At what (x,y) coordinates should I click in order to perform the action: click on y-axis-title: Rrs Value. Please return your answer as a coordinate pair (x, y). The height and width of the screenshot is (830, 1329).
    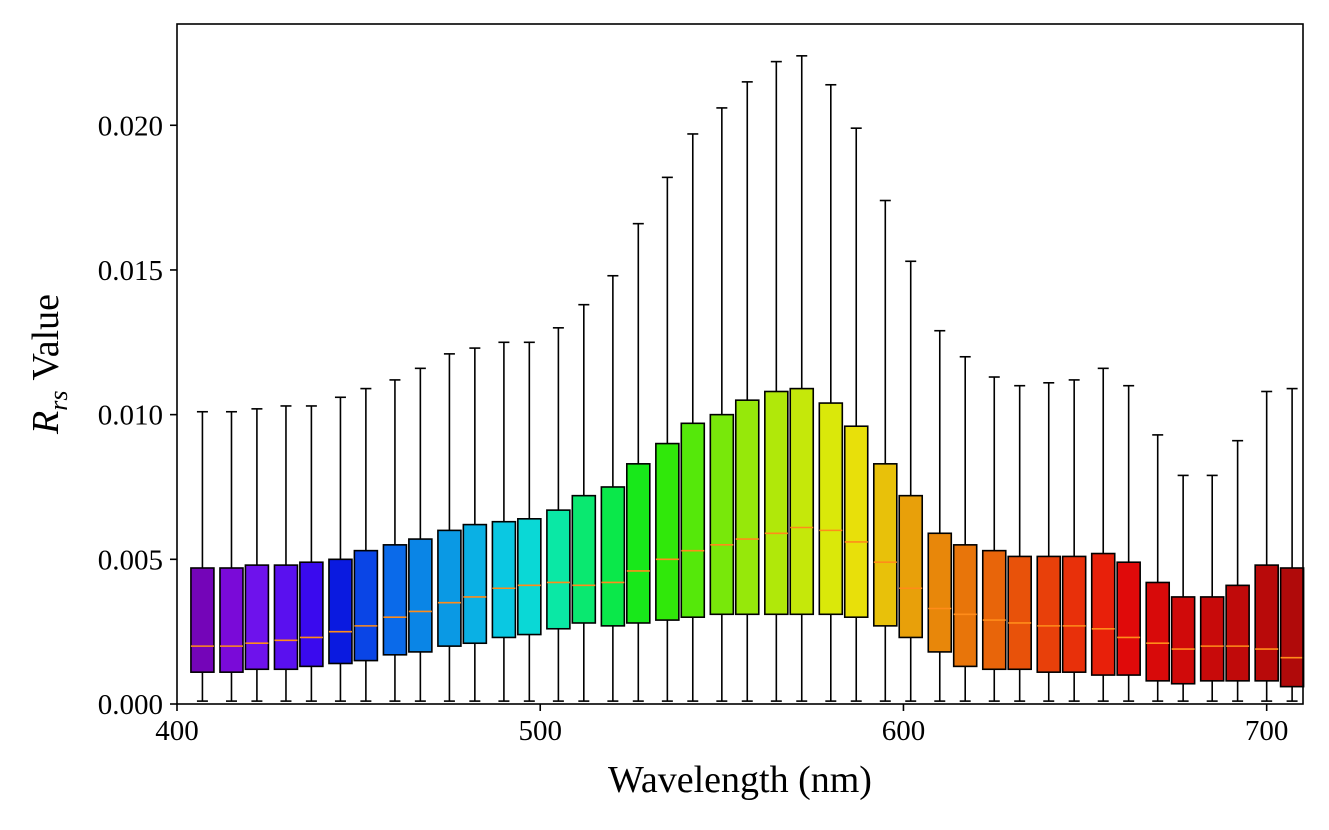
    Looking at the image, I should click on (49, 364).